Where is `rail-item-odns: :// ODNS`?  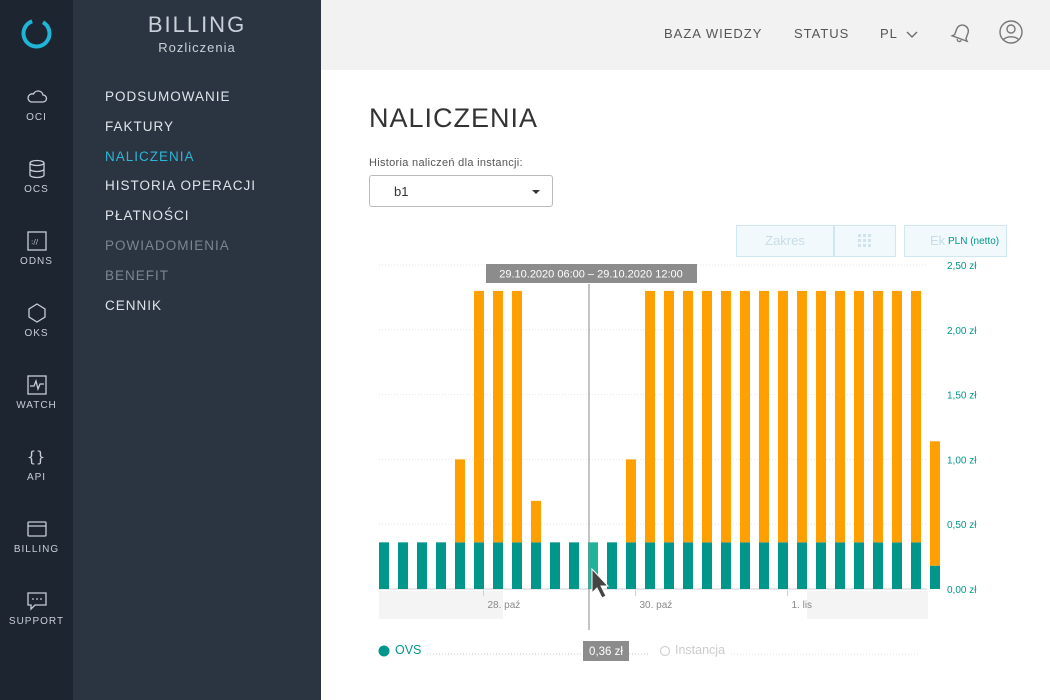 rail-item-odns: :// ODNS is located at coordinates (36, 260).